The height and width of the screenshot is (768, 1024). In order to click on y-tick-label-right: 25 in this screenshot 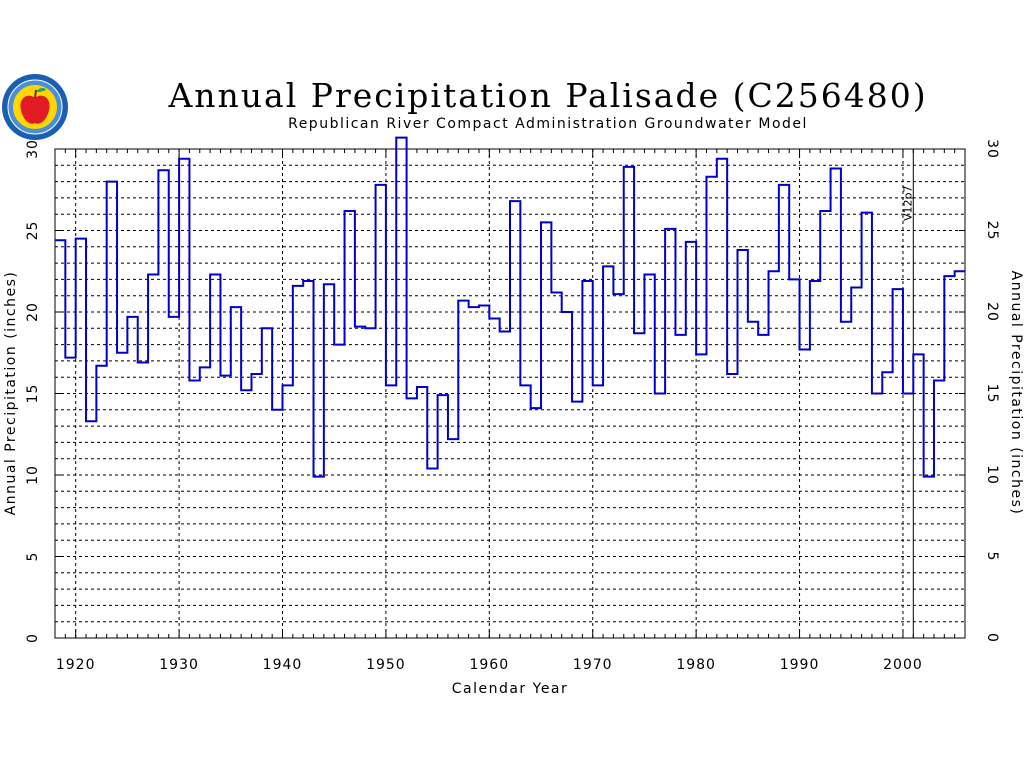, I will do `click(992, 231)`.